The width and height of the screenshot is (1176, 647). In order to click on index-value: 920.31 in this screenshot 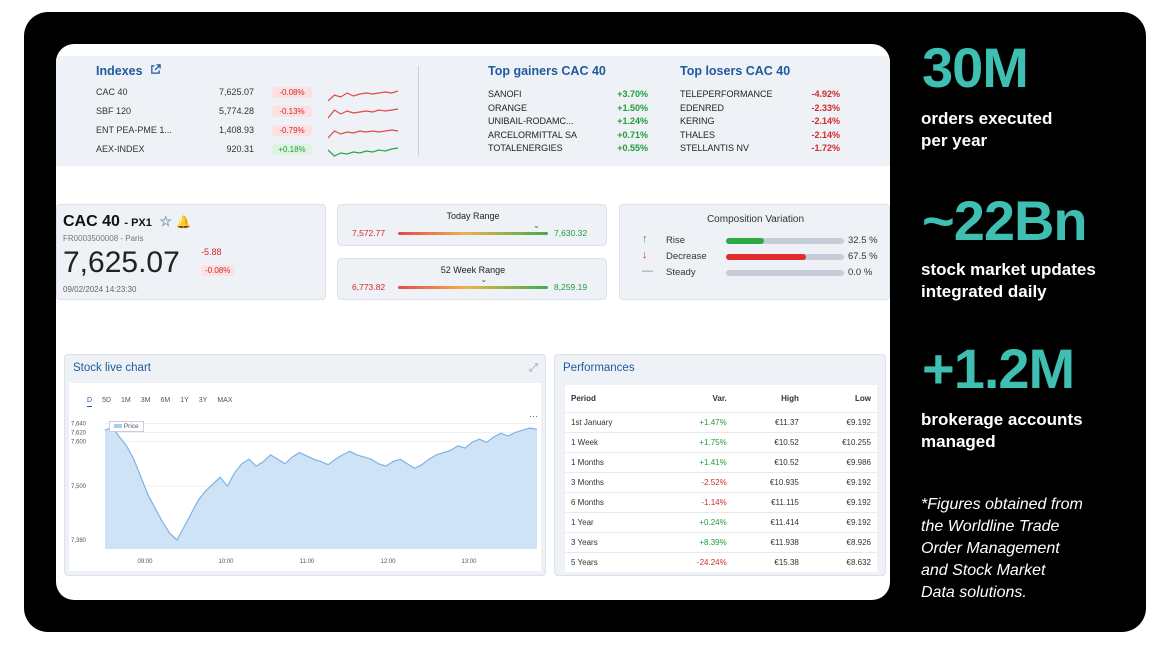, I will do `click(240, 149)`.